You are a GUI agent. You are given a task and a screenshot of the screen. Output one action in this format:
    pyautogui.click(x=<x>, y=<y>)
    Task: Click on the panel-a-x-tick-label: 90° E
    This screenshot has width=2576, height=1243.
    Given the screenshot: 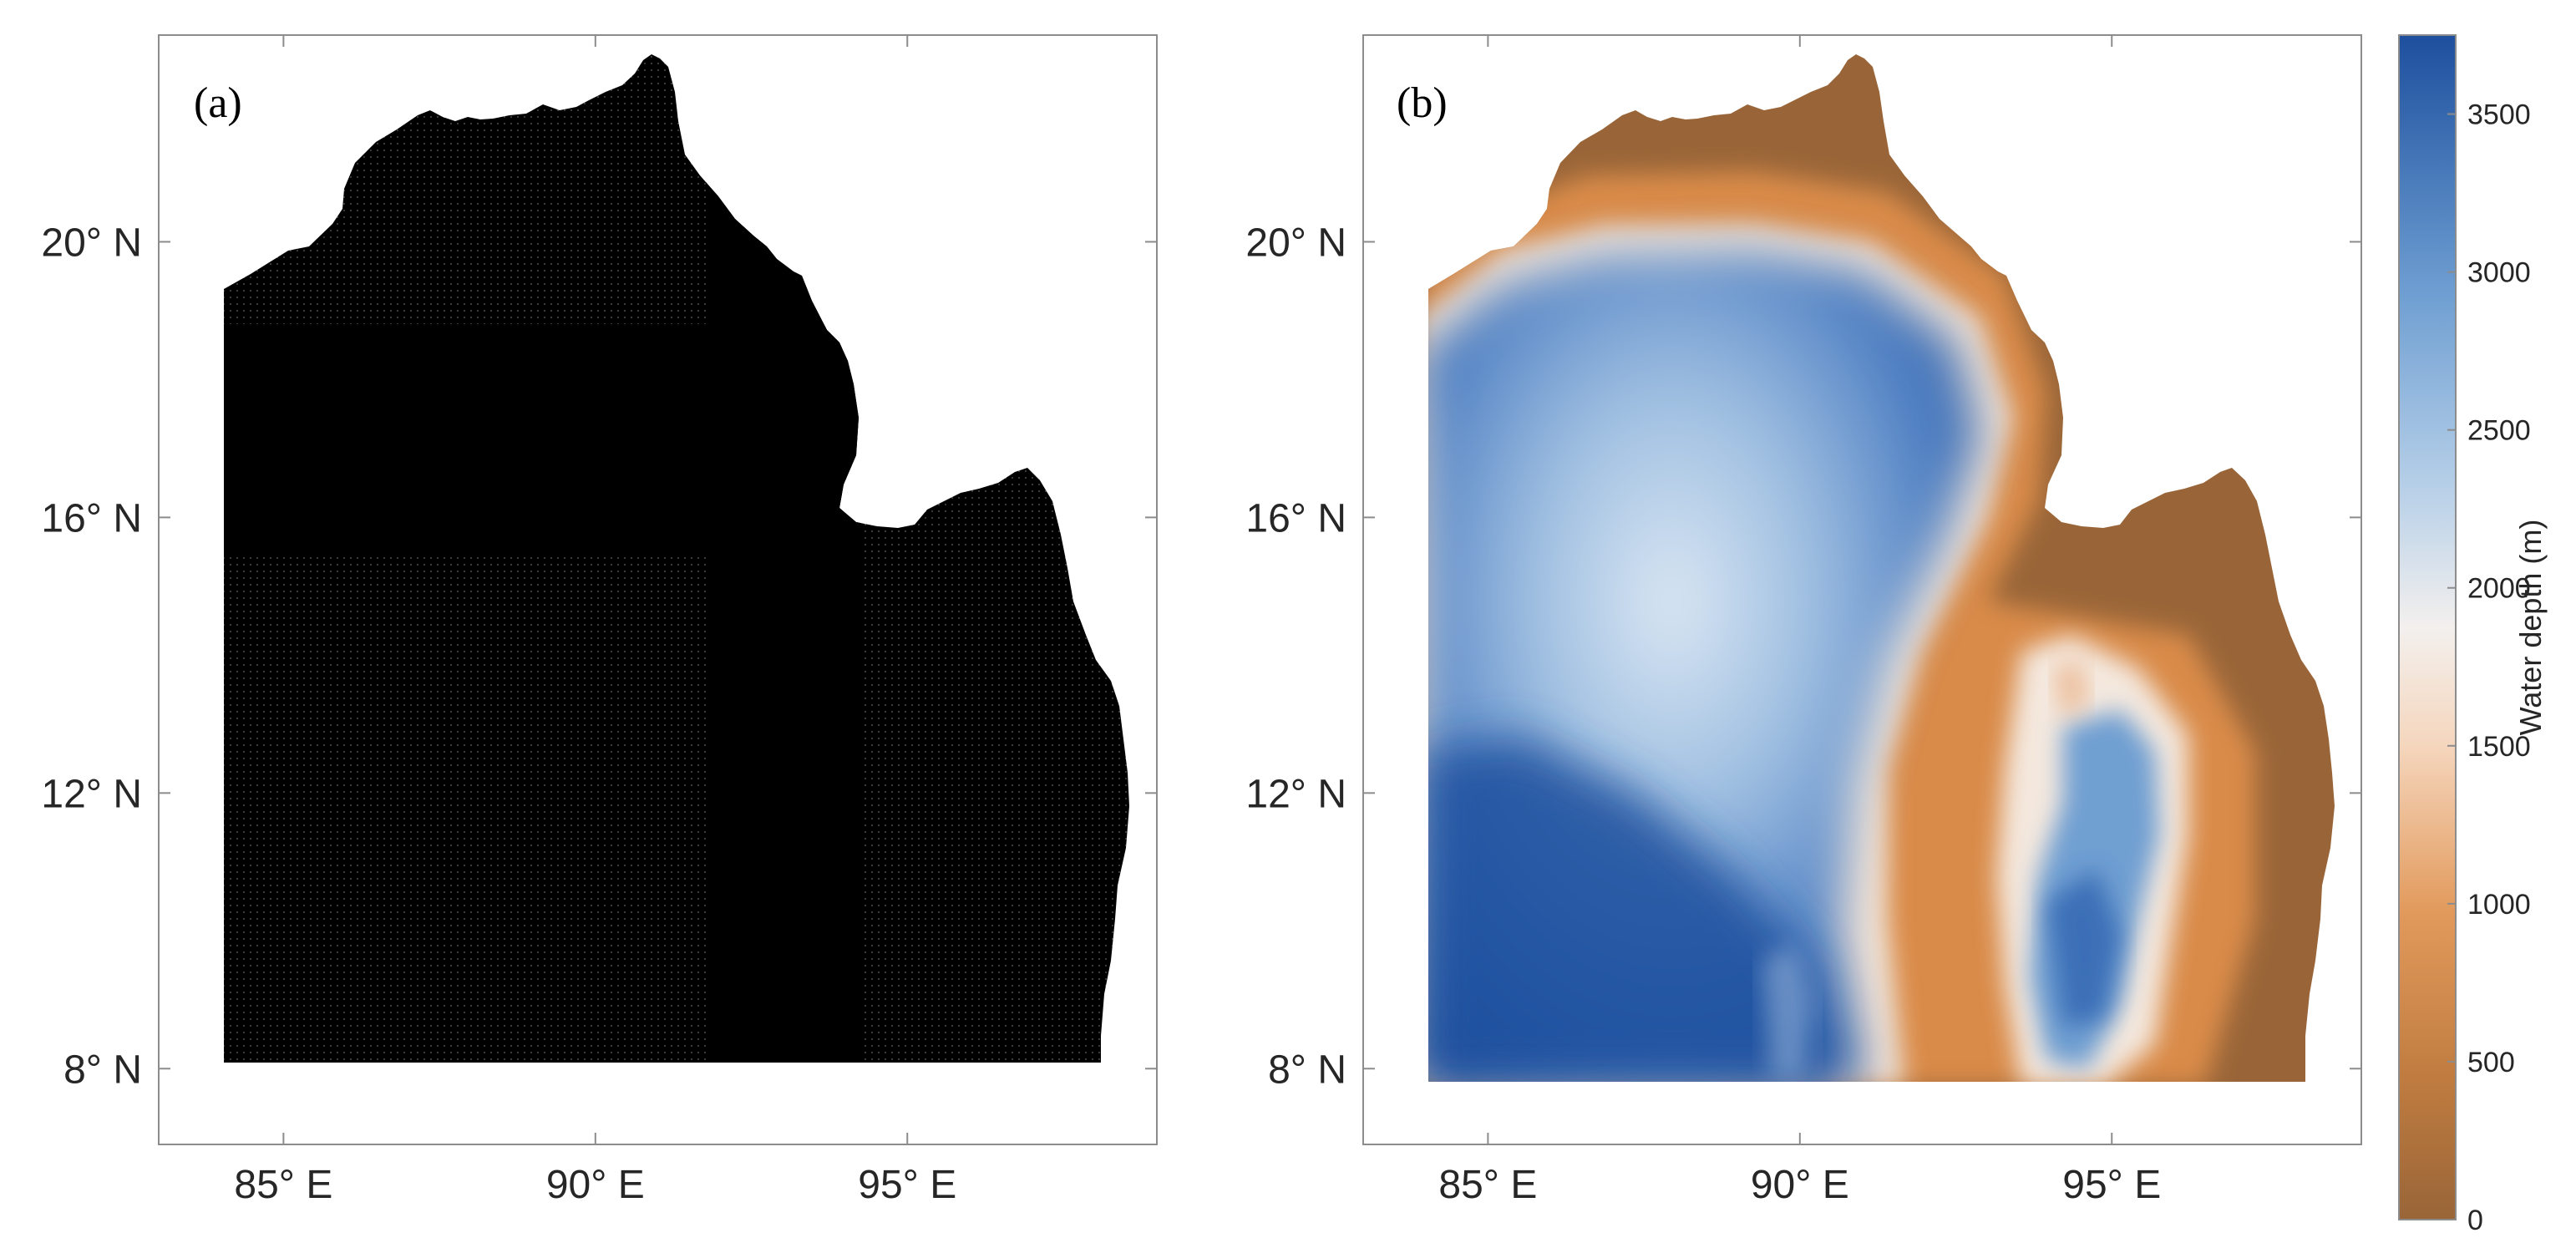 What is the action you would take?
    pyautogui.click(x=595, y=1185)
    